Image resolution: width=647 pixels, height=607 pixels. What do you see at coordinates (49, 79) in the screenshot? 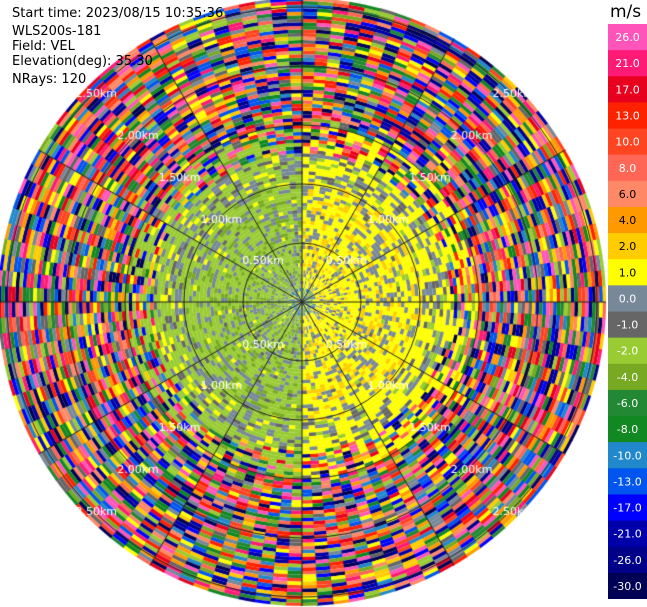
I see `nrays-label: NRays: 120` at bounding box center [49, 79].